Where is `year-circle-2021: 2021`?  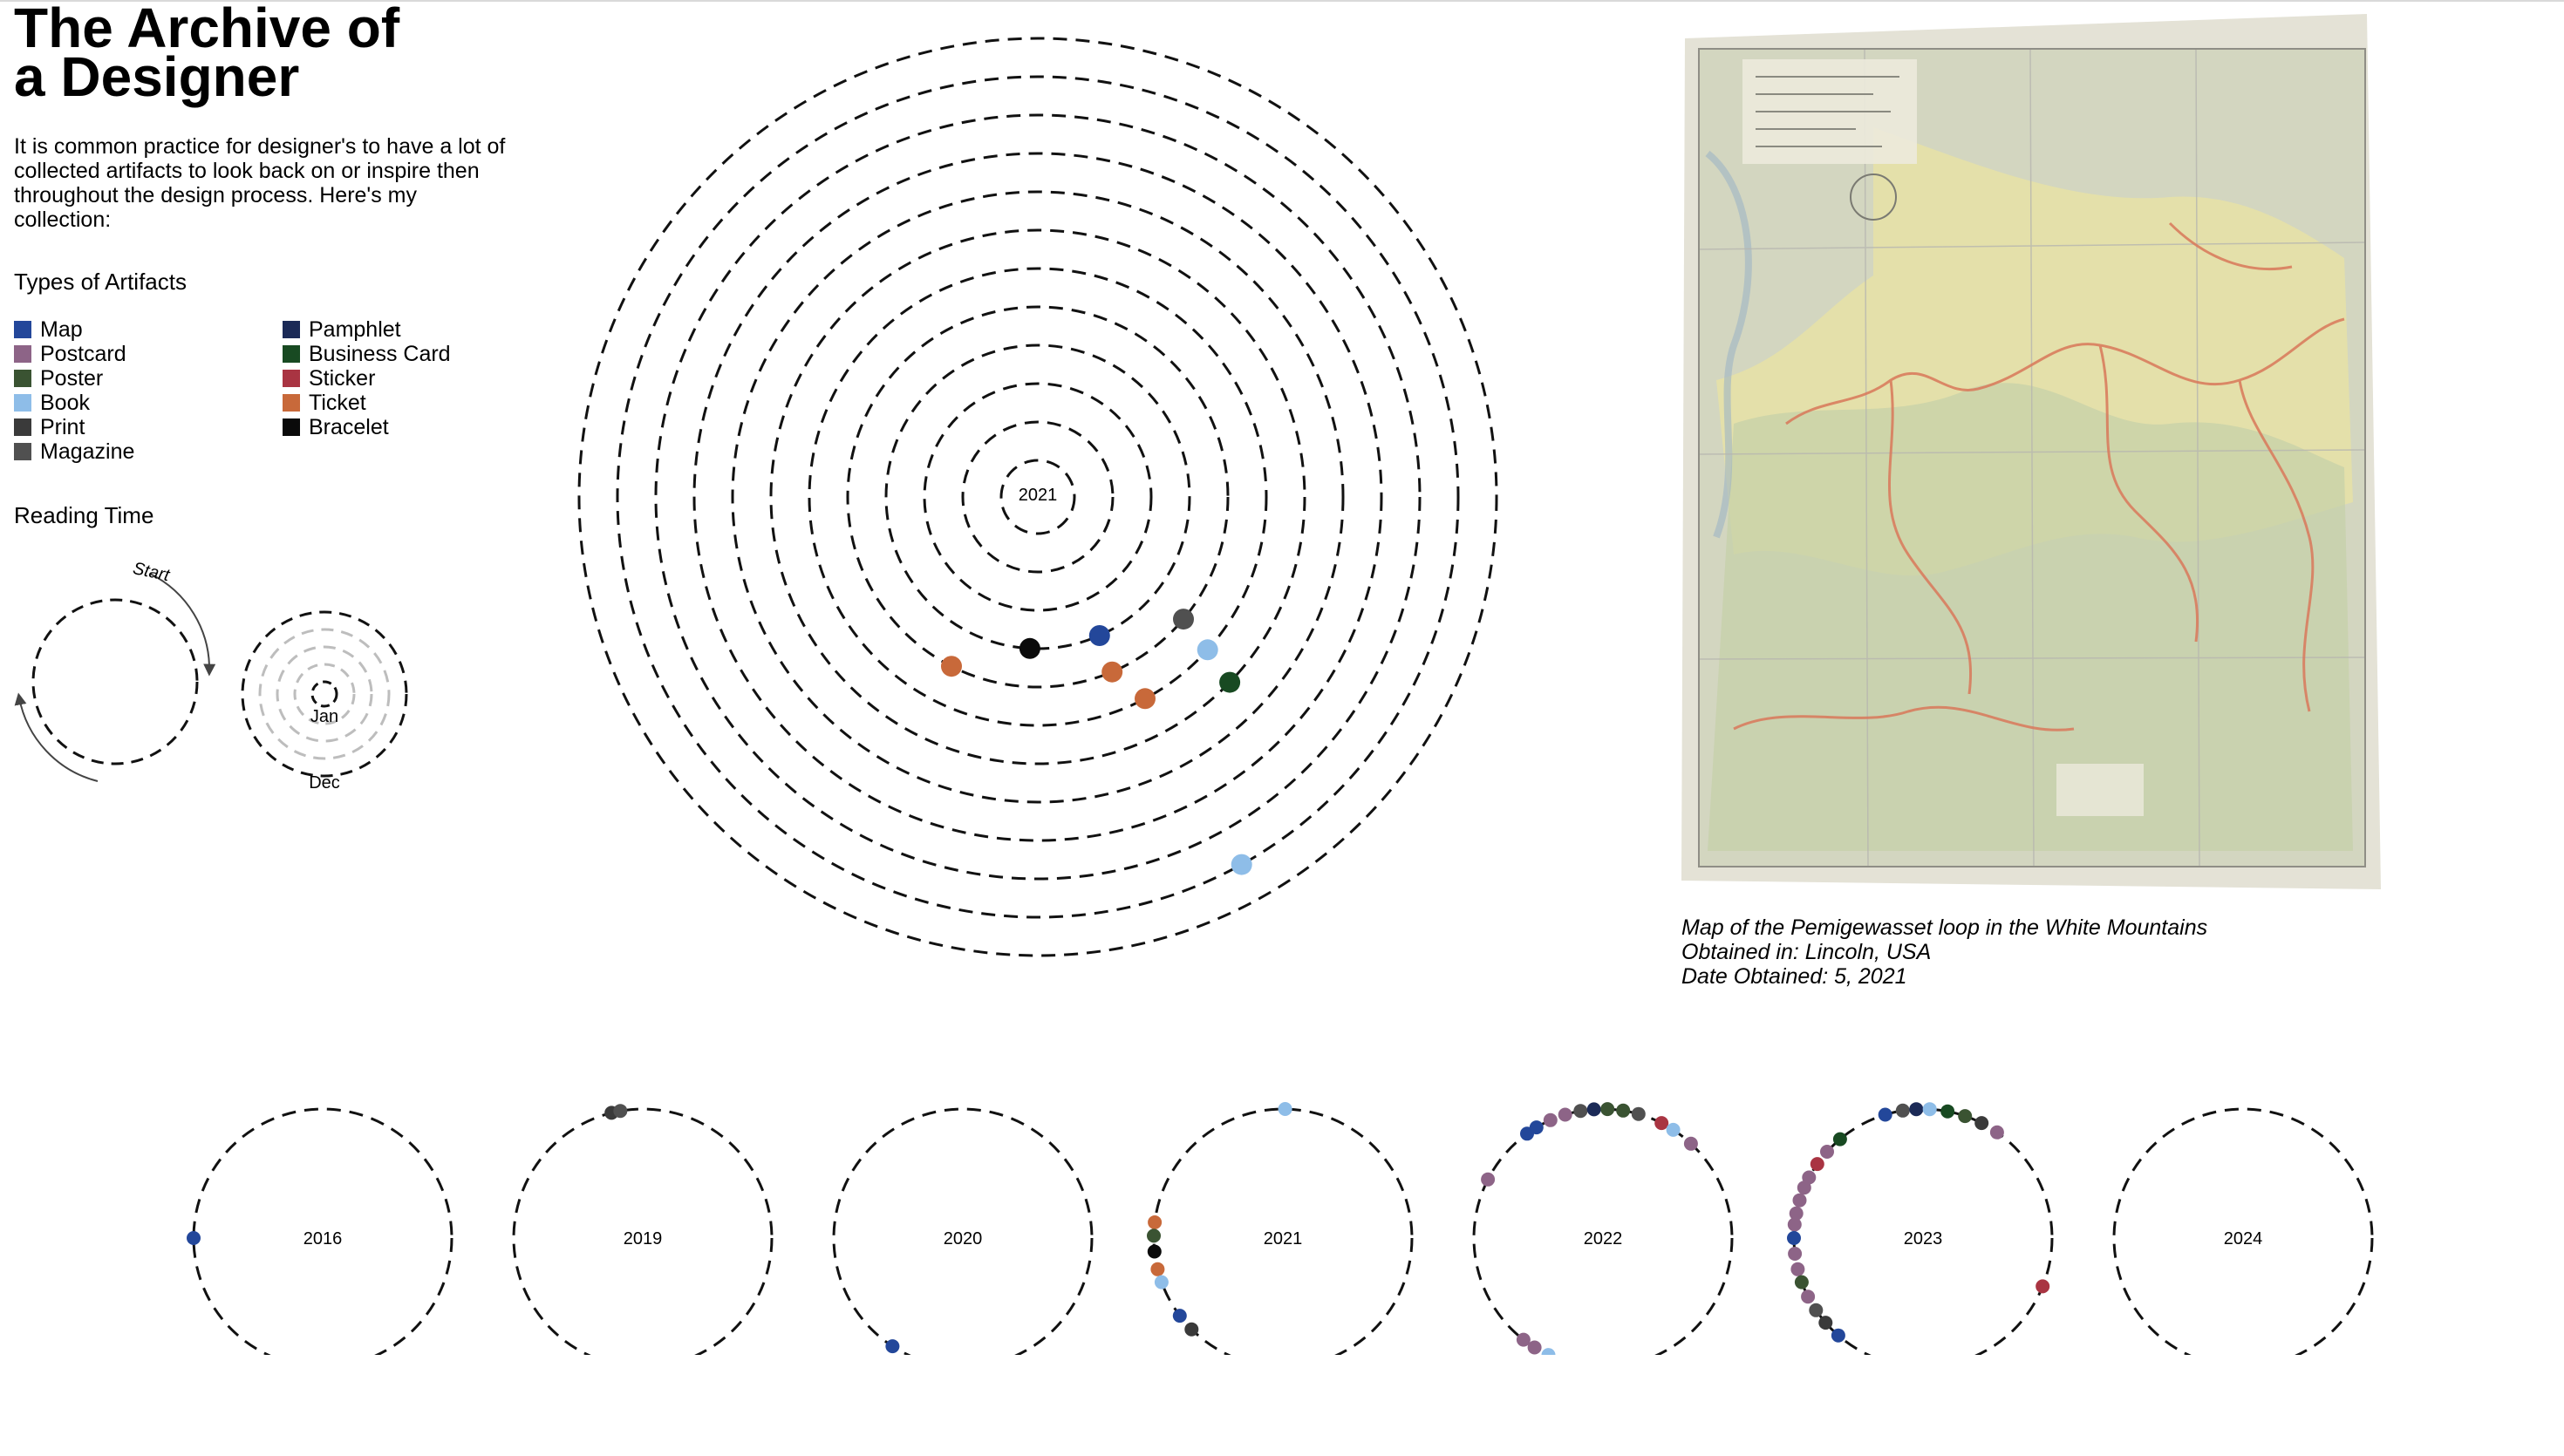 year-circle-2021: 2021 is located at coordinates (1280, 1235).